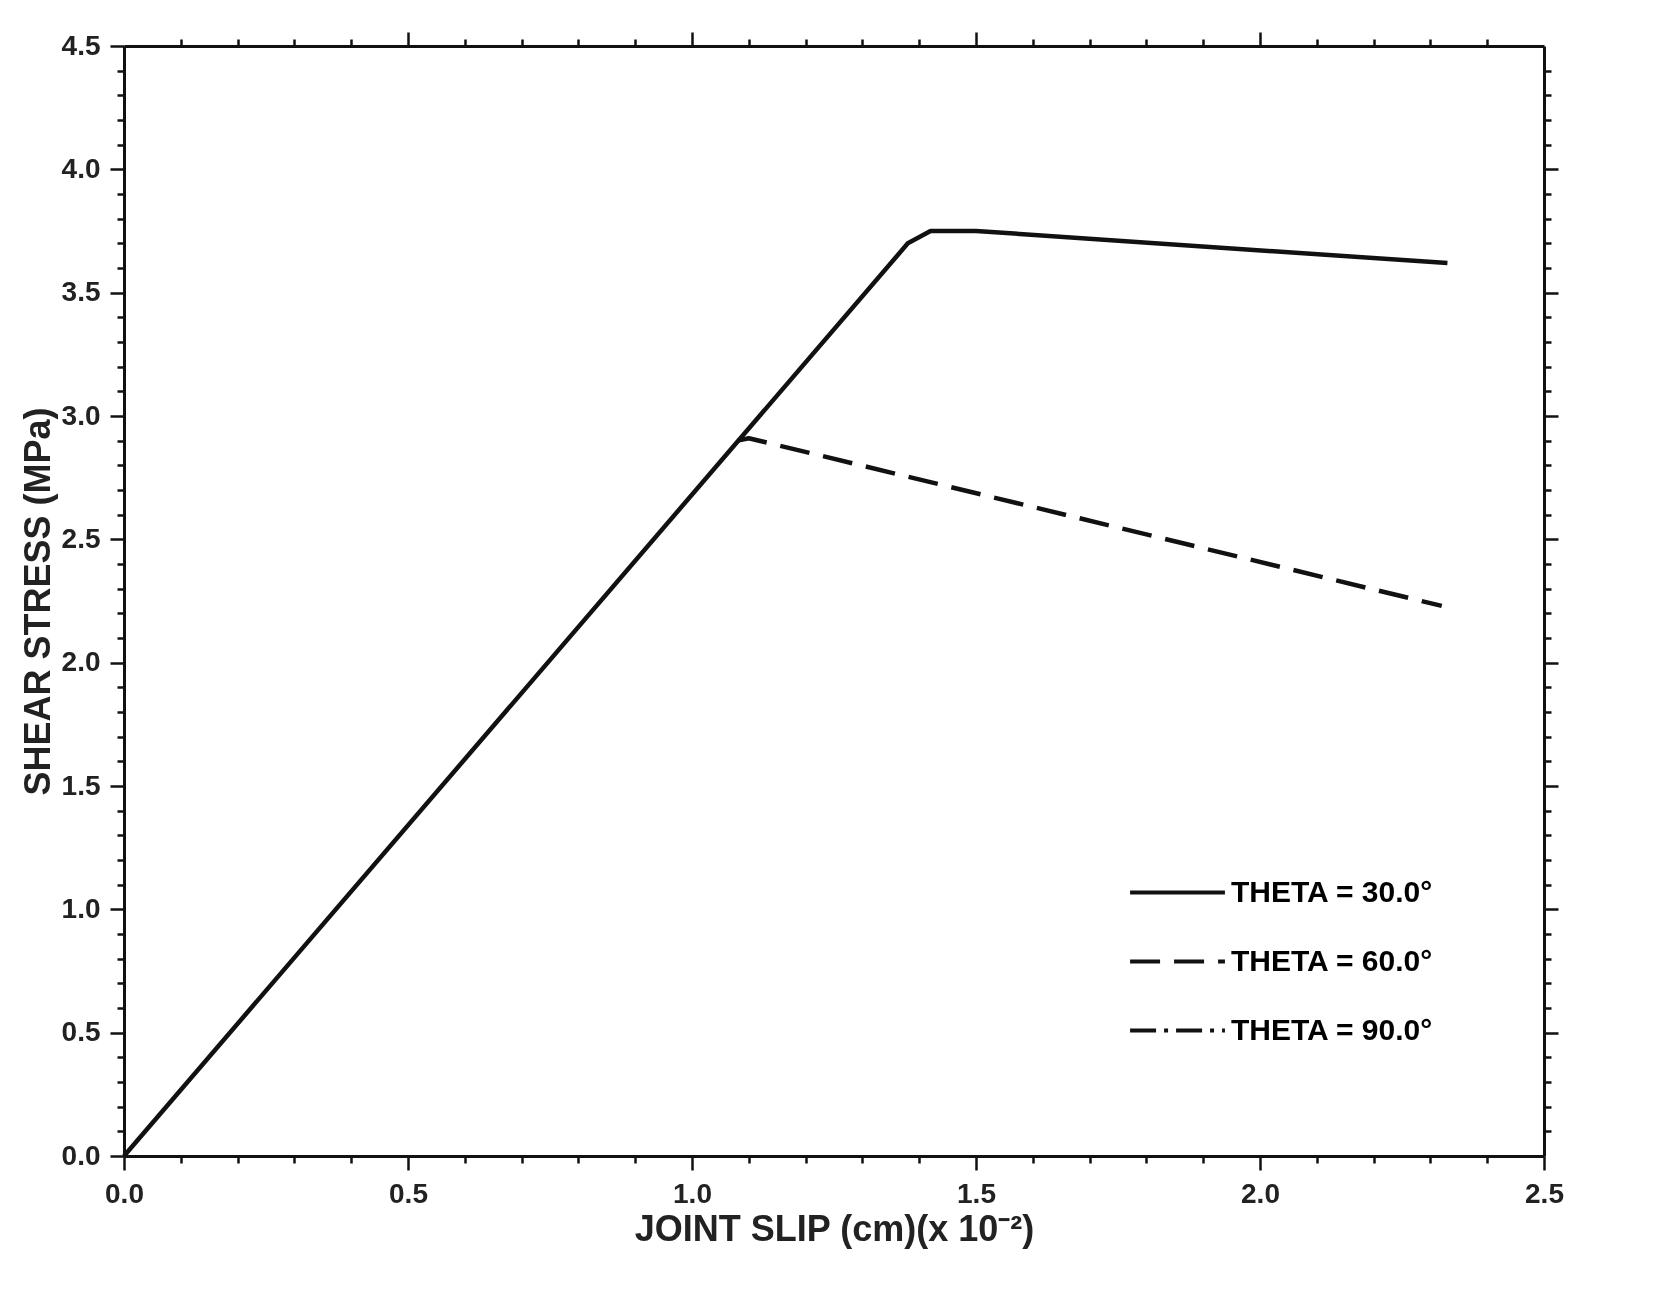  Describe the element at coordinates (124, 1193) in the screenshot. I see `x-tick-label: 0.0` at that location.